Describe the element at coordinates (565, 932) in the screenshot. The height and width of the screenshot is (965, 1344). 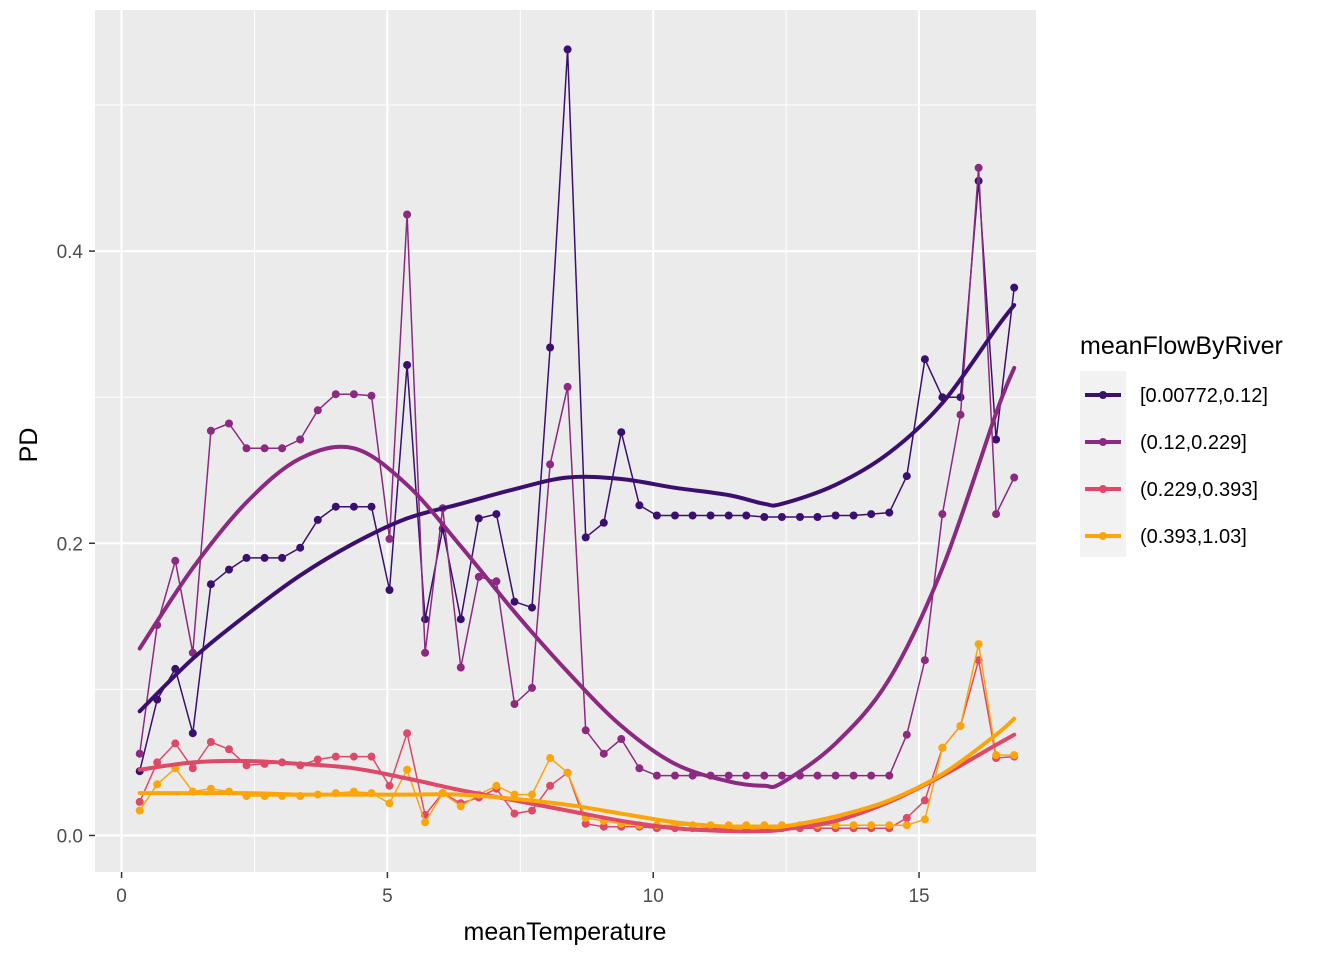
I see `x-axis-title: meanTemperature` at that location.